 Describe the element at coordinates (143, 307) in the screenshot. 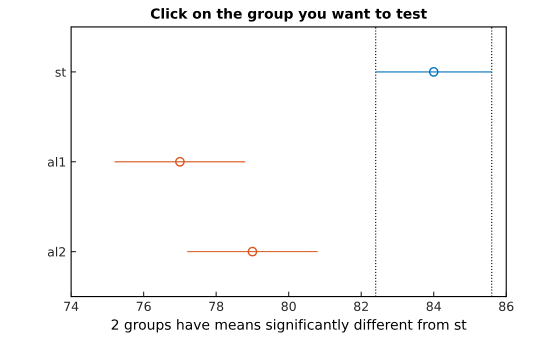

I see `x-tick-label: 76` at that location.